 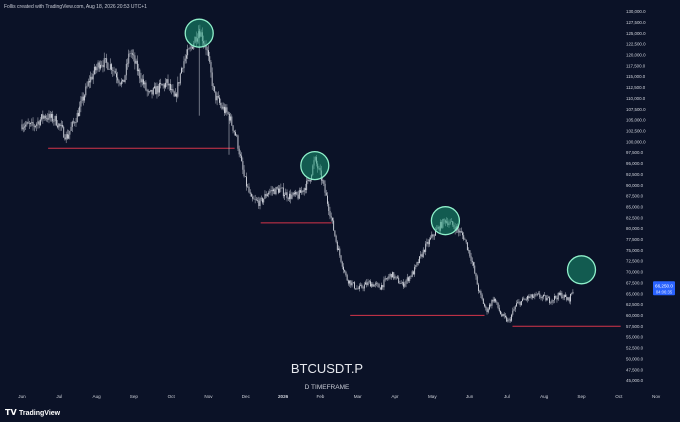 I want to click on price-tick-label: 117,500.0, so click(x=636, y=65).